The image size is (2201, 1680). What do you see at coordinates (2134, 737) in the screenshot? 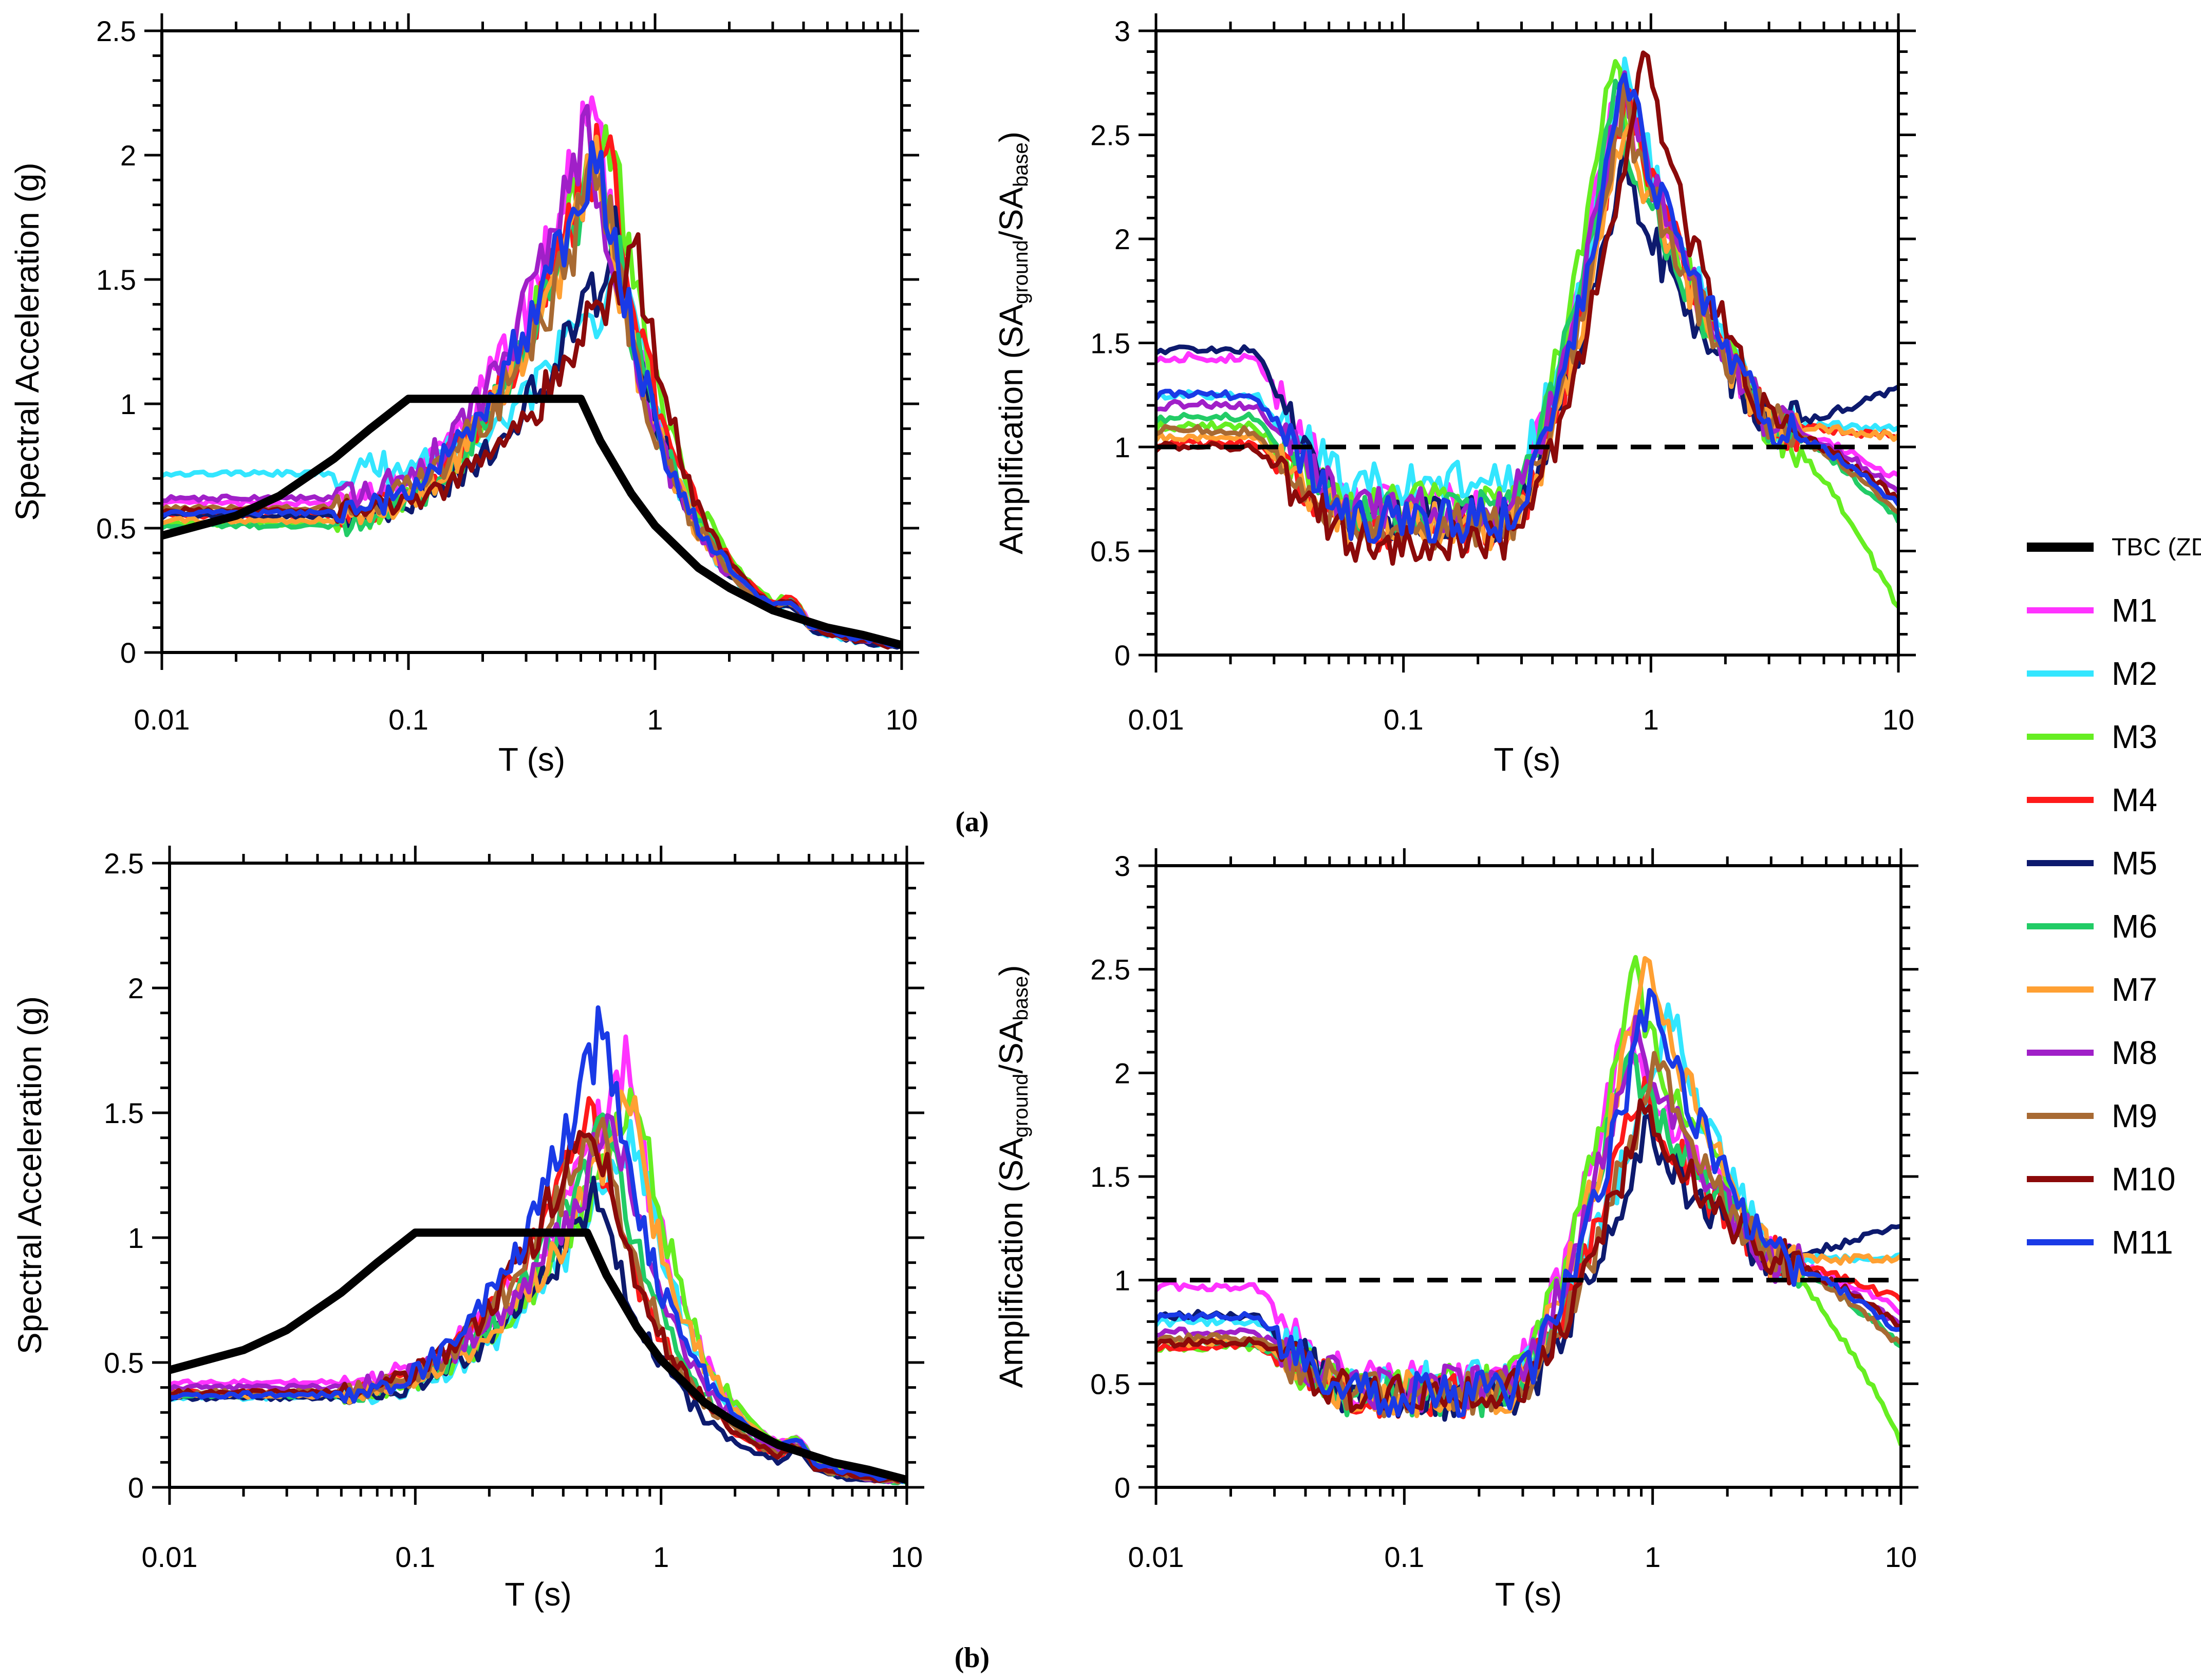
I see `legend-label: M3` at bounding box center [2134, 737].